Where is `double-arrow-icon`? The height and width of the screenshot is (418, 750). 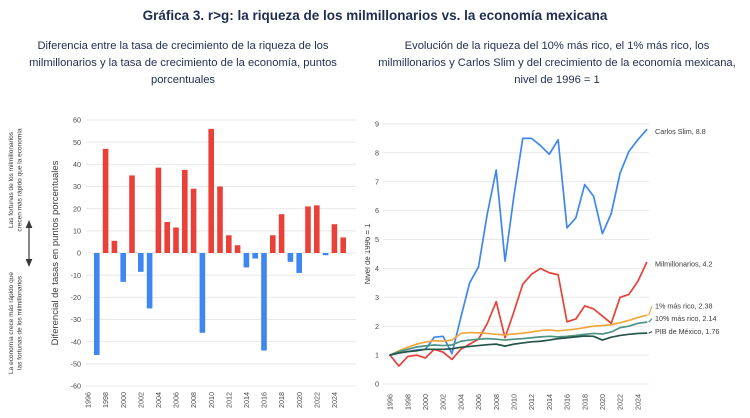
double-arrow-icon is located at coordinates (29, 243).